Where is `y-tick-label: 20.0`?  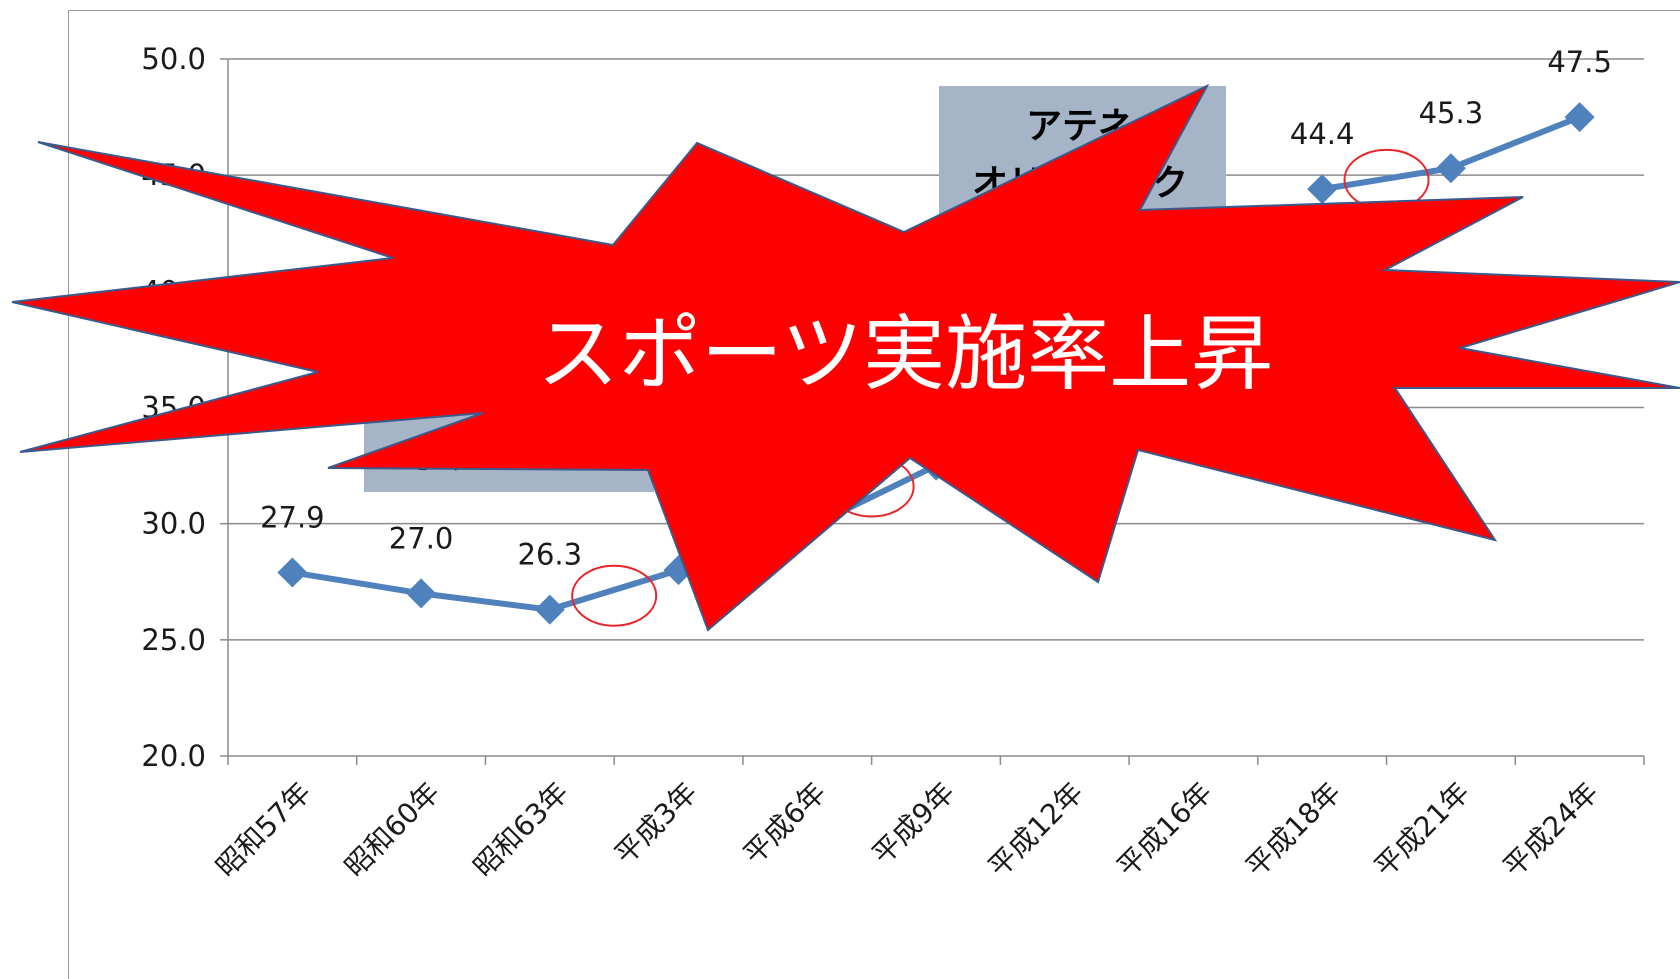
y-tick-label: 20.0 is located at coordinates (173, 756).